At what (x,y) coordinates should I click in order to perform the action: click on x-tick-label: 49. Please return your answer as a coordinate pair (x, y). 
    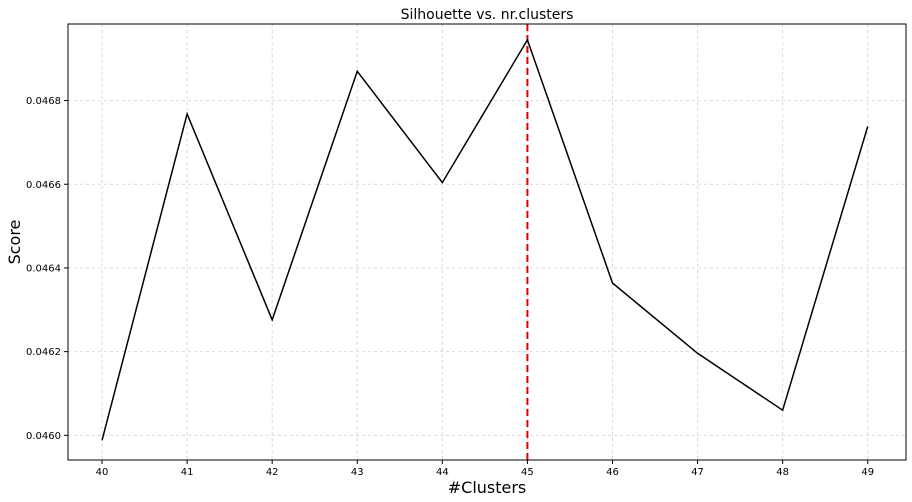
    Looking at the image, I should click on (867, 472).